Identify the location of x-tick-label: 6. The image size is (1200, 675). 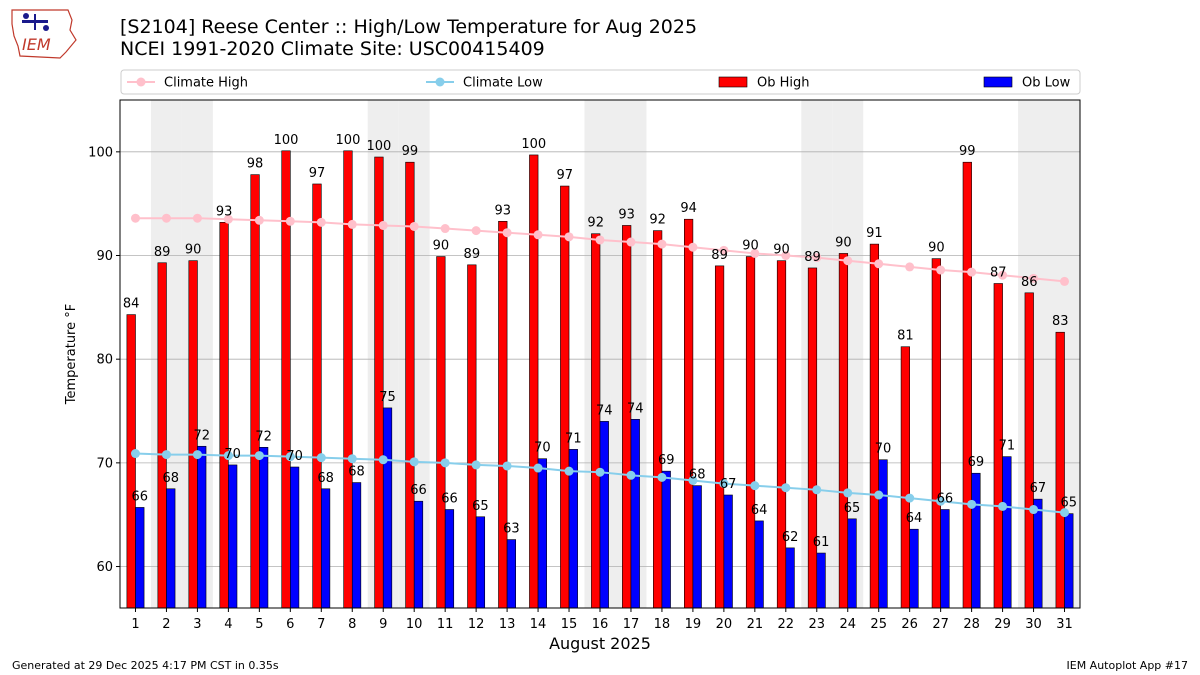
(290, 624).